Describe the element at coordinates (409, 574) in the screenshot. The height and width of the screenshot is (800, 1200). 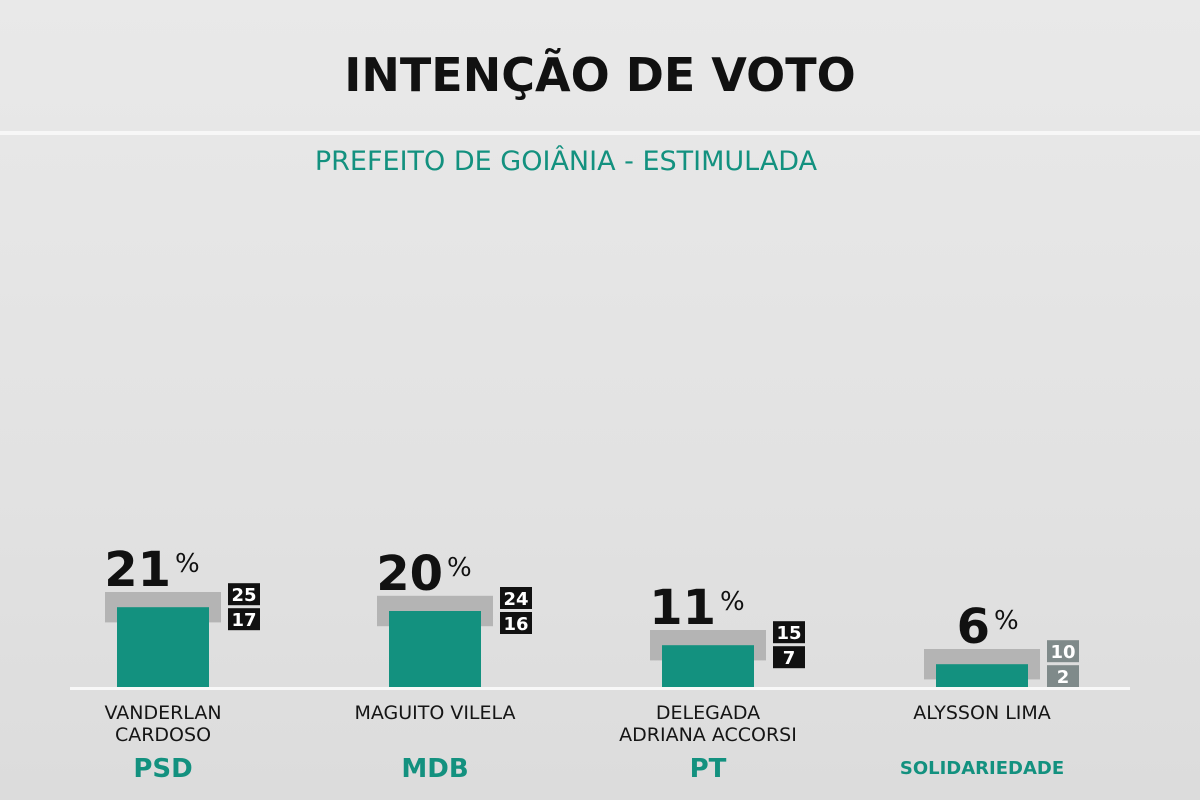
I see `value-label: 20` at that location.